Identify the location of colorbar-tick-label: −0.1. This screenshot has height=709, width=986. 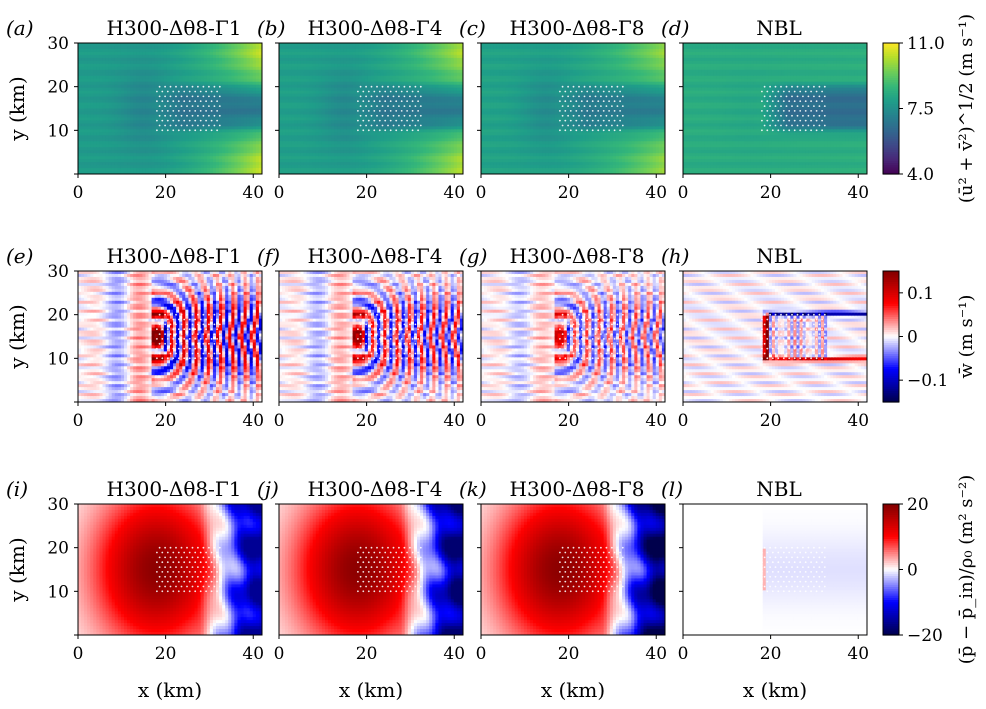
(927, 381).